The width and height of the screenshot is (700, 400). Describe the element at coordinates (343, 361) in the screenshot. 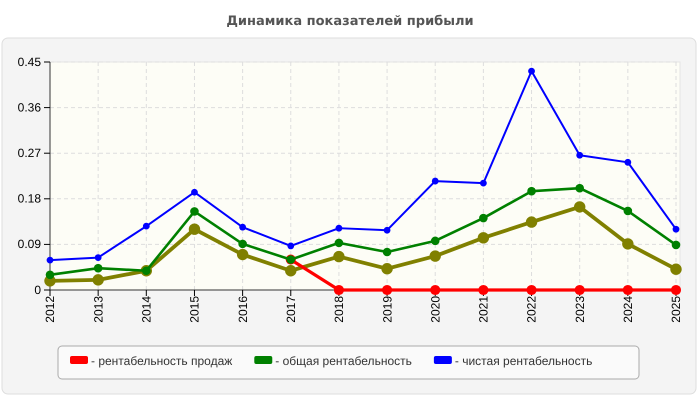

I see `legend-label: - общая рентабельность` at that location.